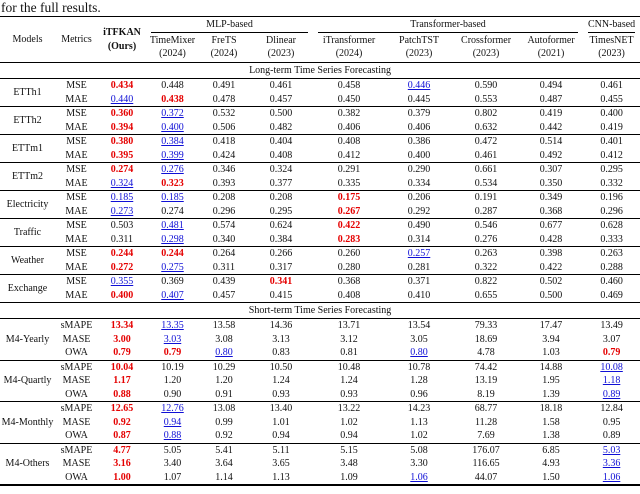 Image resolution: width=640 pixels, height=494 pixels. What do you see at coordinates (172, 155) in the screenshot?
I see `value-cell: 0.399` at bounding box center [172, 155].